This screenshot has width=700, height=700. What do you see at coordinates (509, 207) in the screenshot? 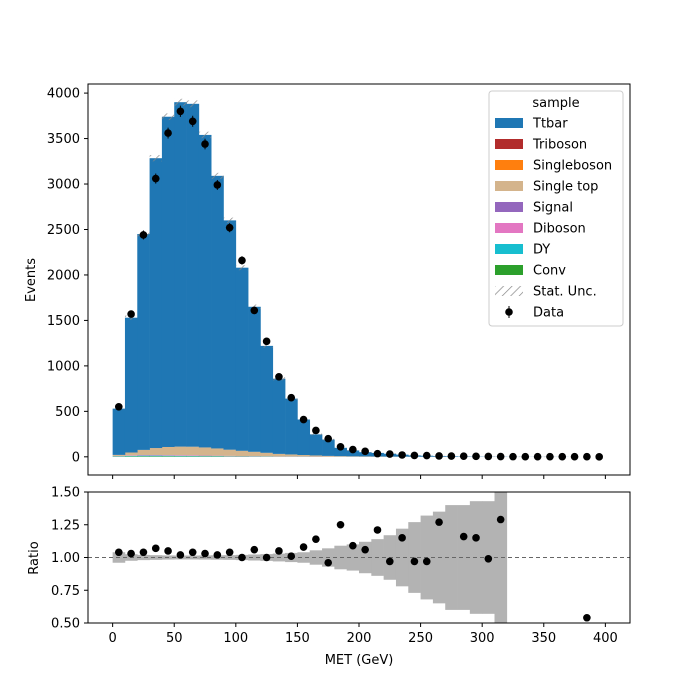
I see `legend-swatch-signal` at bounding box center [509, 207].